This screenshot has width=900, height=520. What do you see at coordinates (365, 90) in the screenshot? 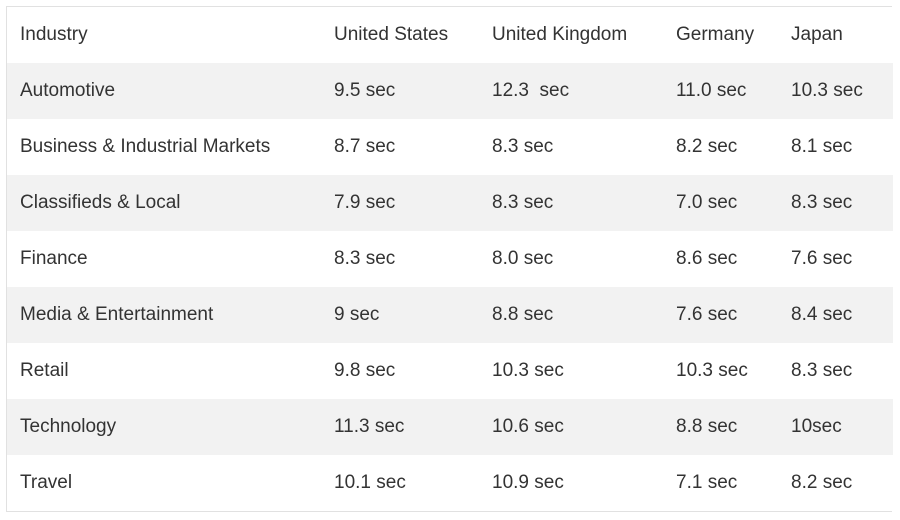
I see `value-cell: 9.5 sec` at bounding box center [365, 90].